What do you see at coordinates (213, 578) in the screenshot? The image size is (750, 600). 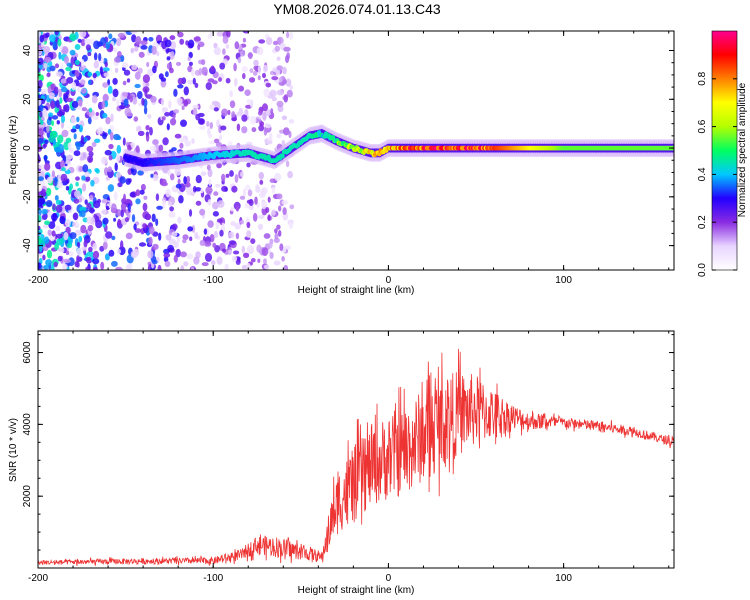 I see `x-tick-label: -100` at bounding box center [213, 578].